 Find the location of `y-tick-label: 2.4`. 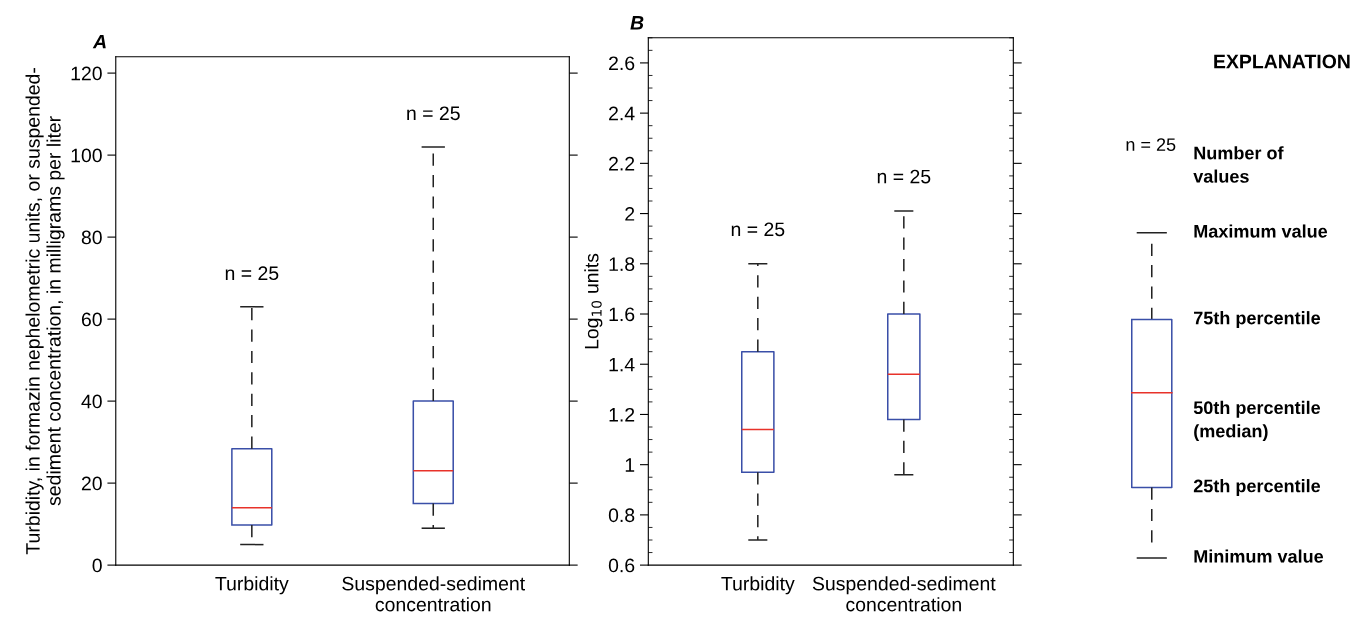

y-tick-label: 2.4 is located at coordinates (622, 113).